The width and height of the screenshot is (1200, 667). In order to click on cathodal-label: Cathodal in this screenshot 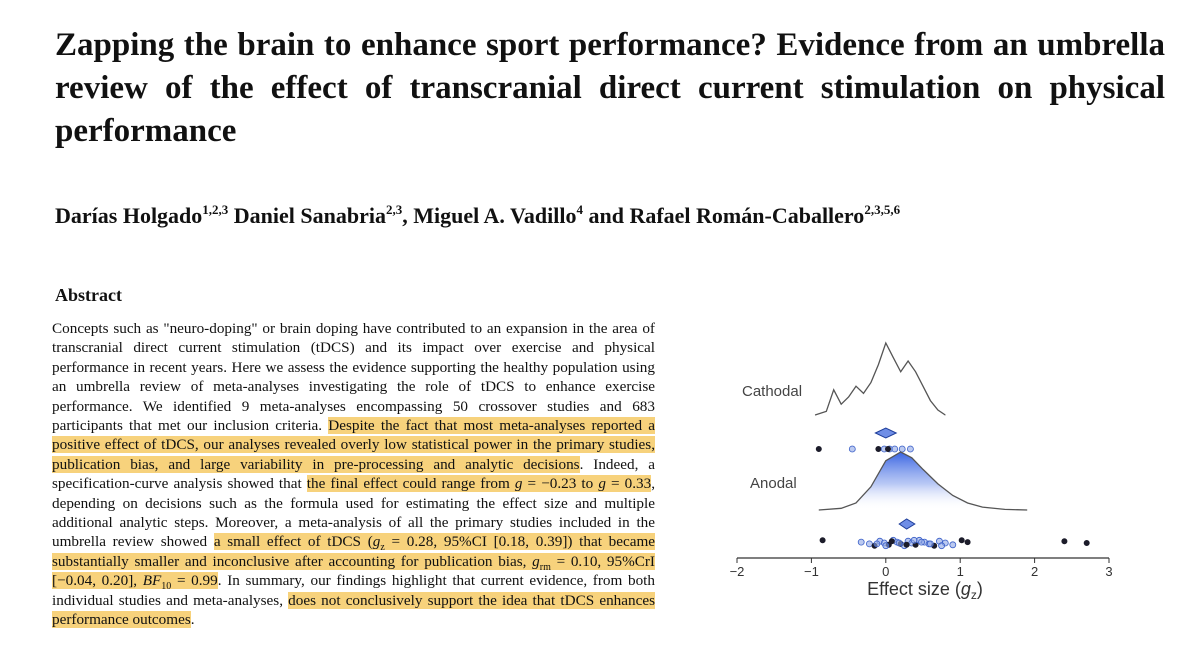, I will do `click(772, 391)`.